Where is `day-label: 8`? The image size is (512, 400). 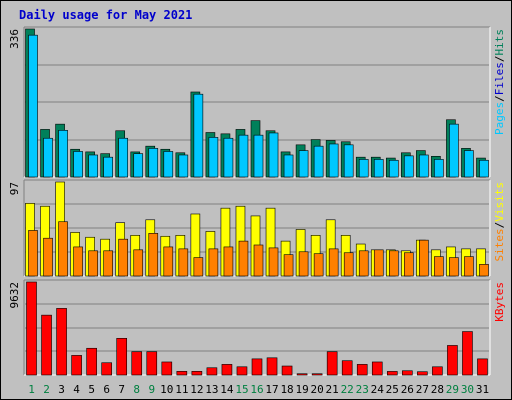
day-label: 8 is located at coordinates (136, 389).